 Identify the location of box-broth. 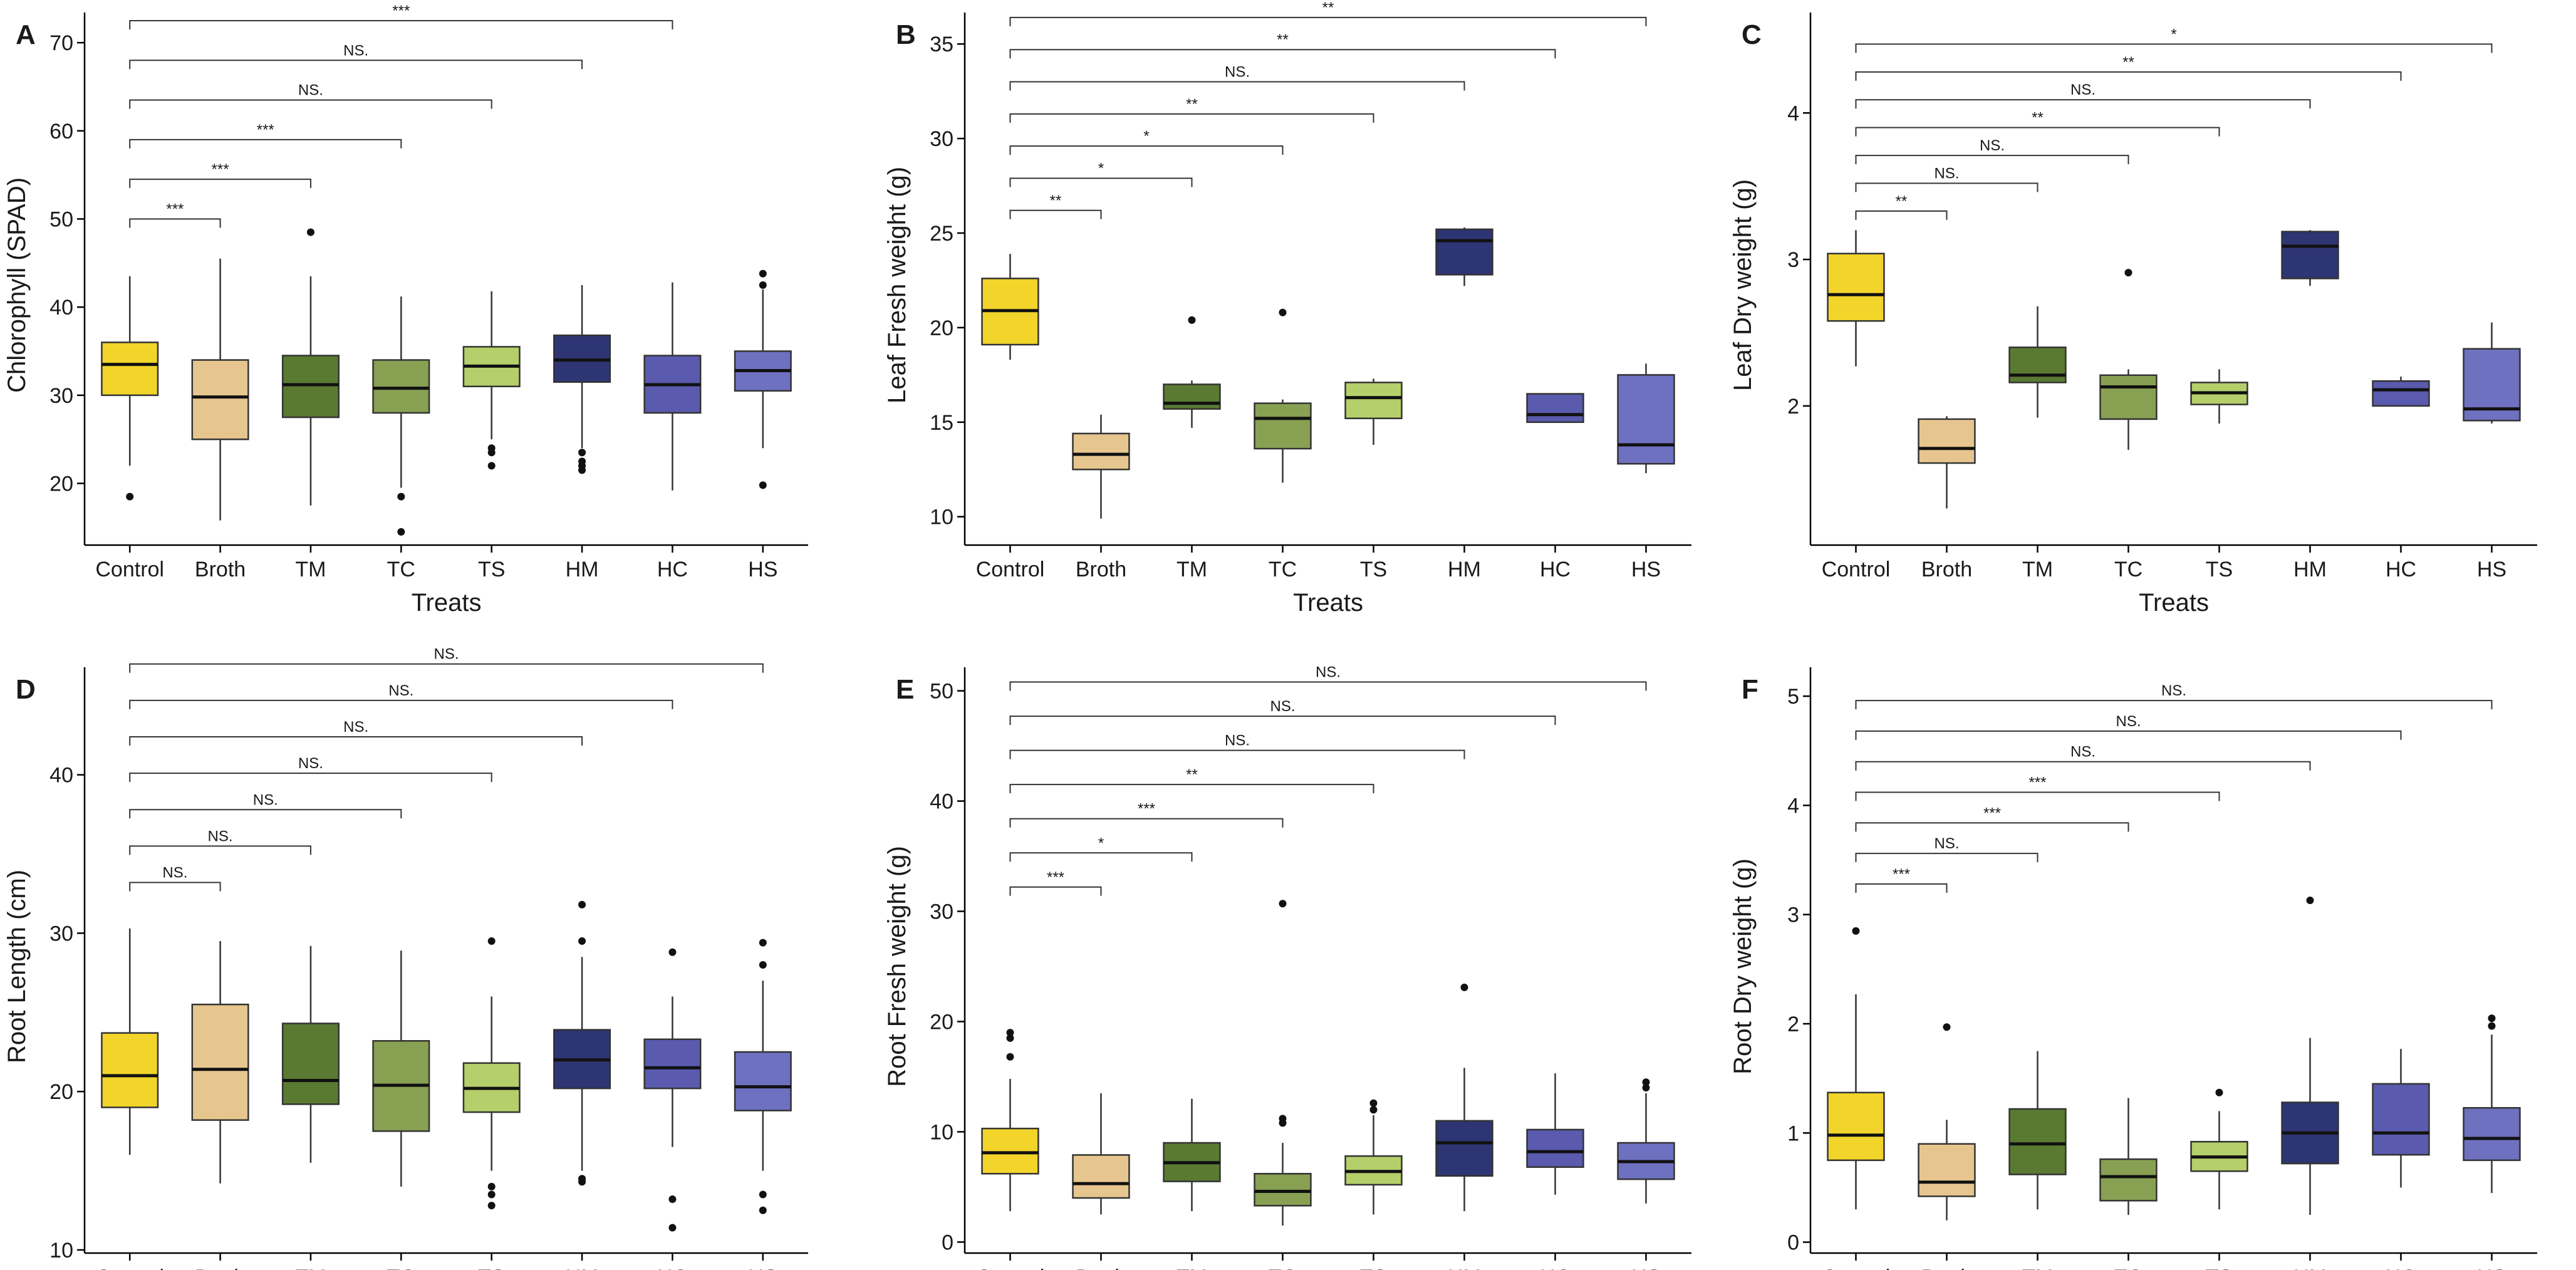
(220, 389).